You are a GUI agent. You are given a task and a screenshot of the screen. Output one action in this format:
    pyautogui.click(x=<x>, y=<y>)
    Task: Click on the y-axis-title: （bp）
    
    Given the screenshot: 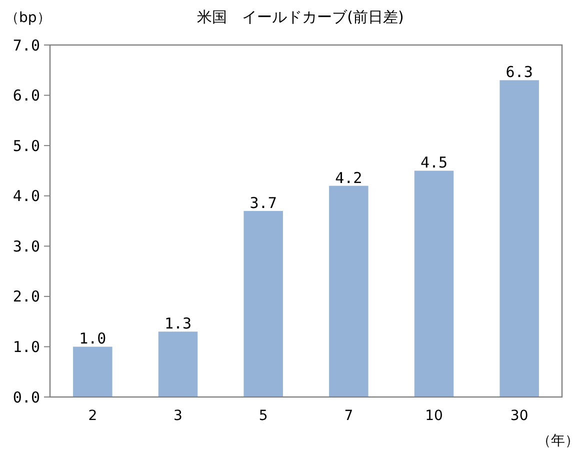 What is the action you would take?
    pyautogui.click(x=28, y=18)
    